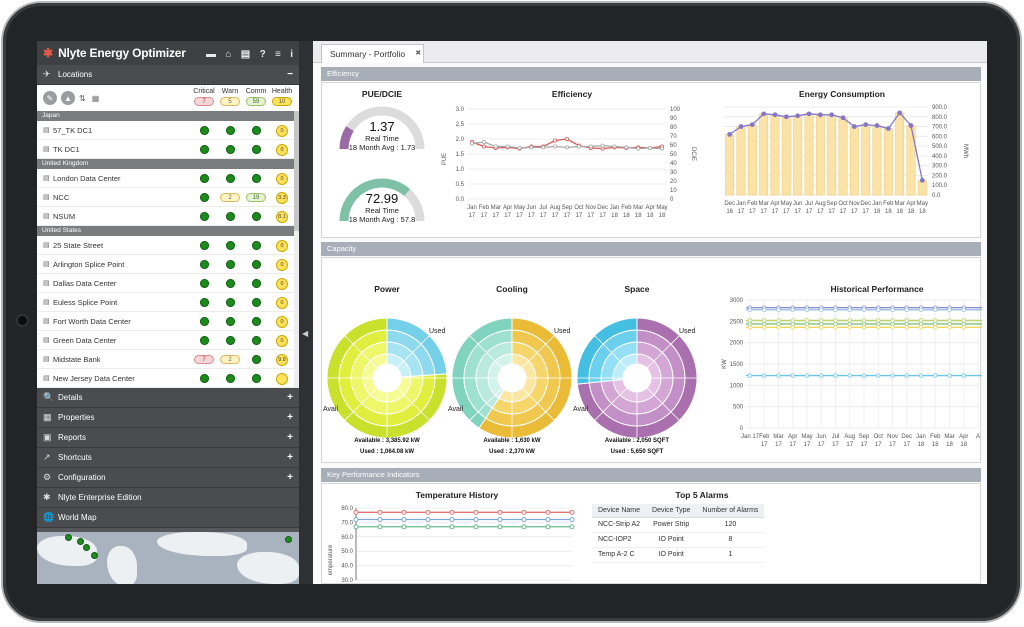 The image size is (1024, 627). I want to click on location-row: ▤ Euless Splice Point 0, so click(168, 302).